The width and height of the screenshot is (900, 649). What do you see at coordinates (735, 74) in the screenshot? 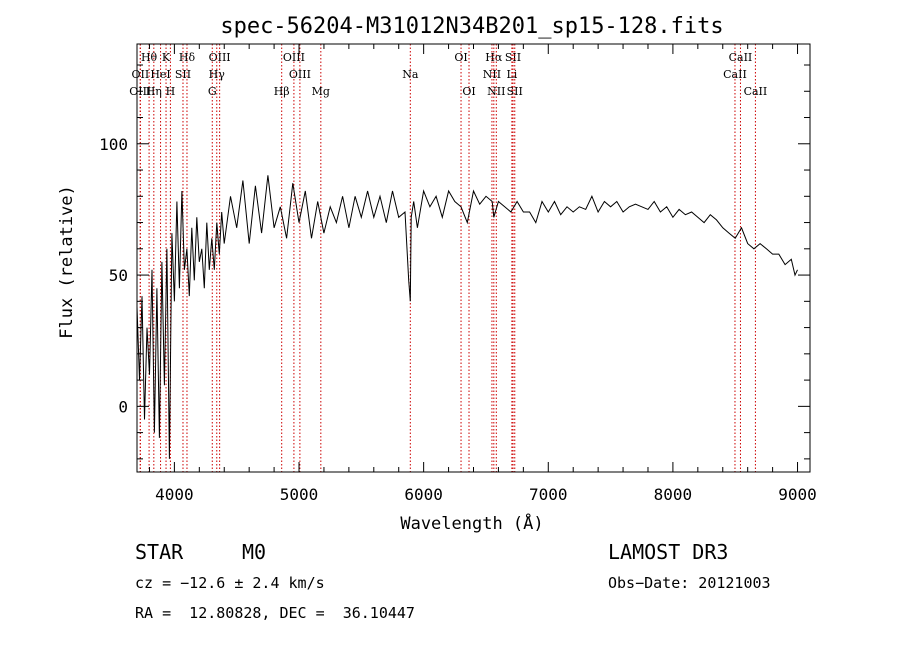
I see `line-label-26: CaII` at bounding box center [735, 74].